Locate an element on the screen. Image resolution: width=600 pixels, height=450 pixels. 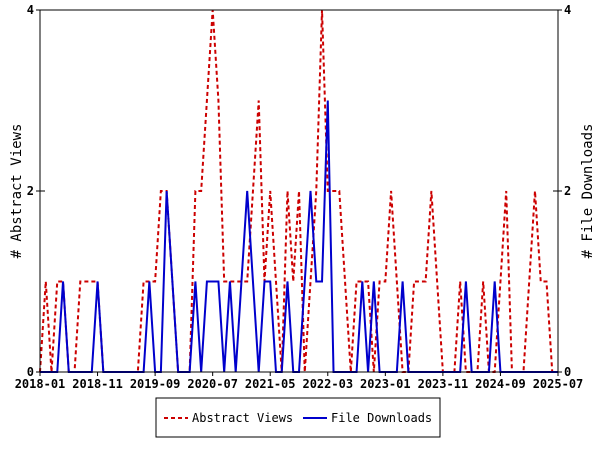
legend-label-abstract-views: Abstract Views is located at coordinates (242, 418).